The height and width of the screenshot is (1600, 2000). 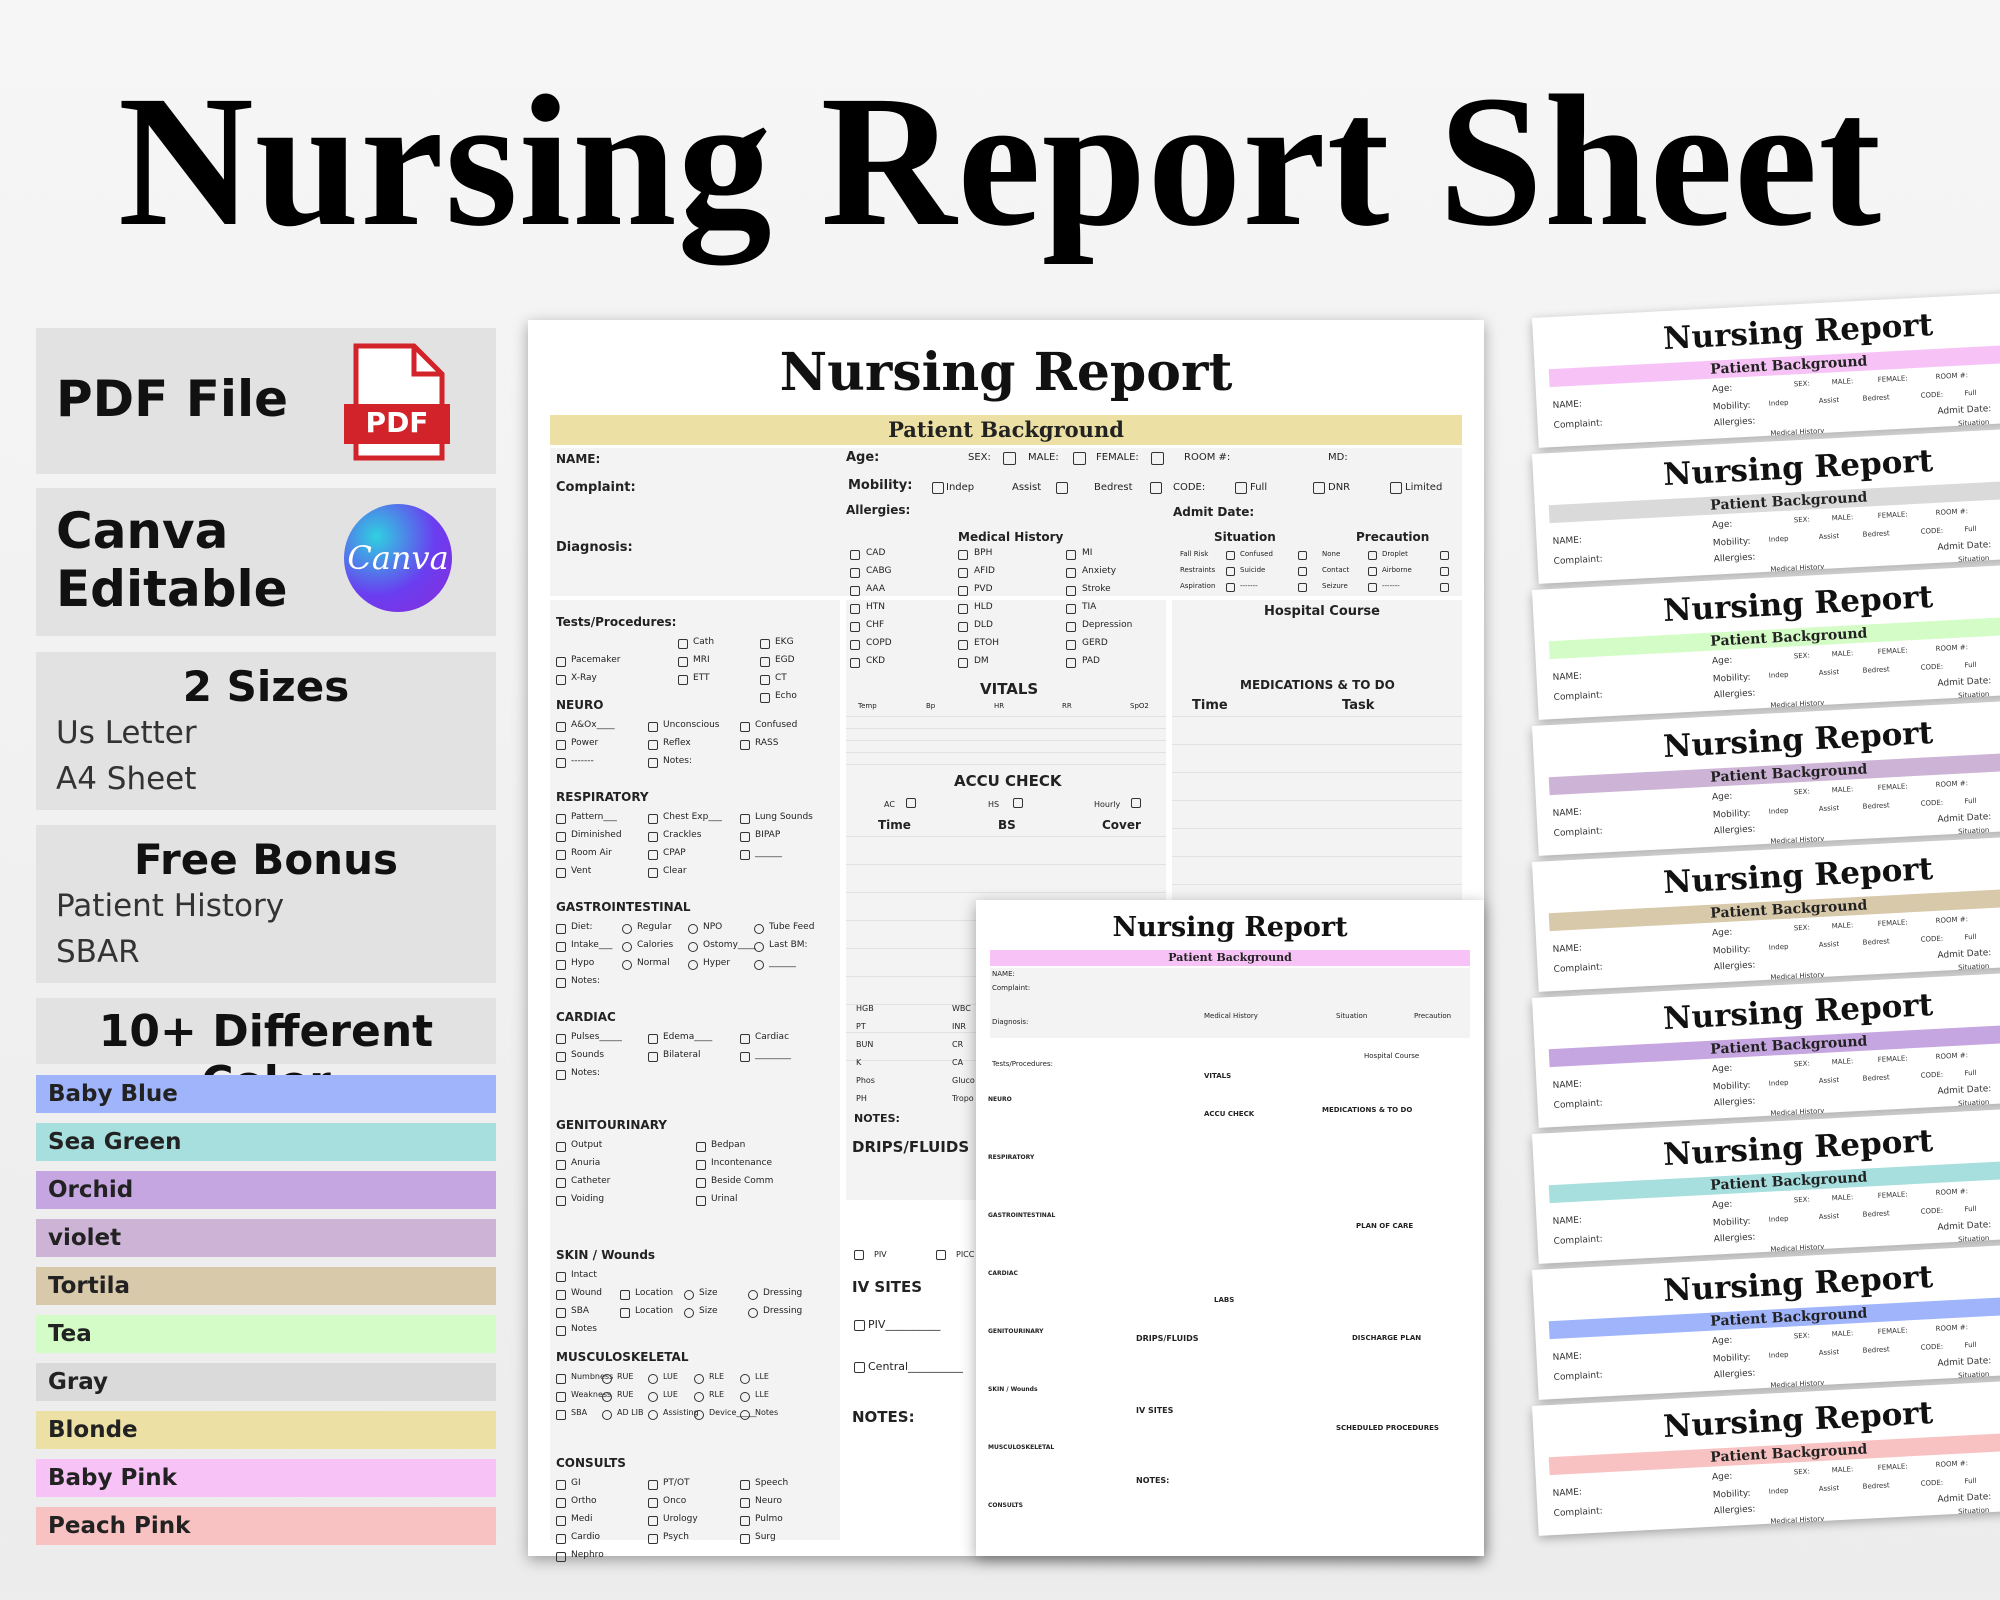 I want to click on situation-checkbox2, so click(x=1302, y=555).